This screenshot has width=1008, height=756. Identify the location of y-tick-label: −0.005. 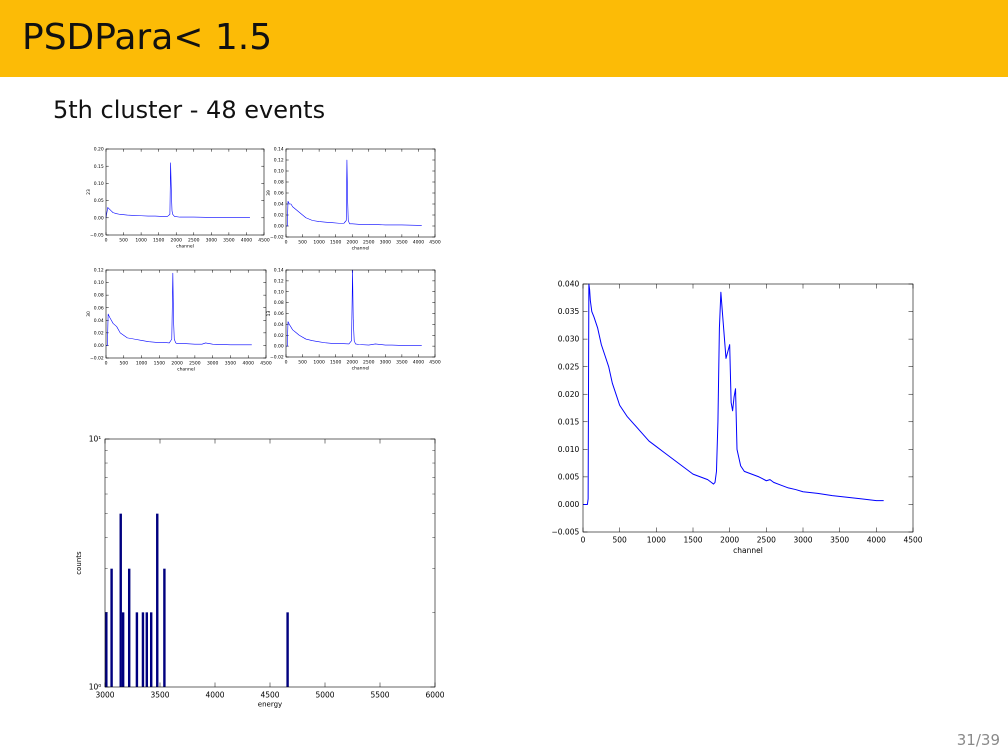
(565, 532).